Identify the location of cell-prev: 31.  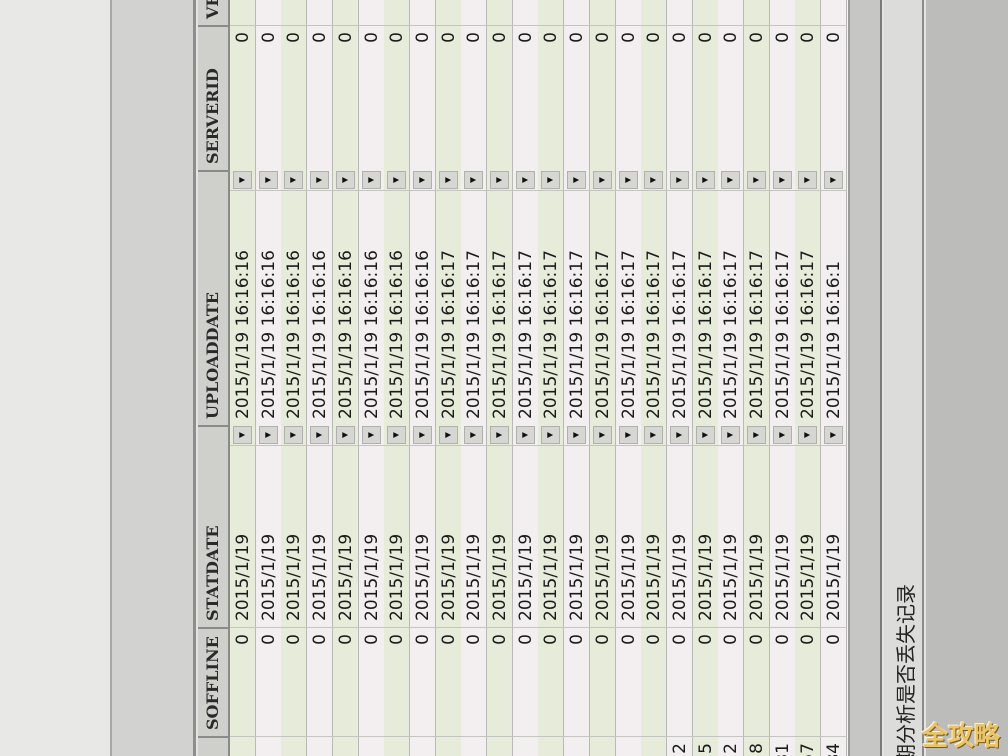
(782, 746).